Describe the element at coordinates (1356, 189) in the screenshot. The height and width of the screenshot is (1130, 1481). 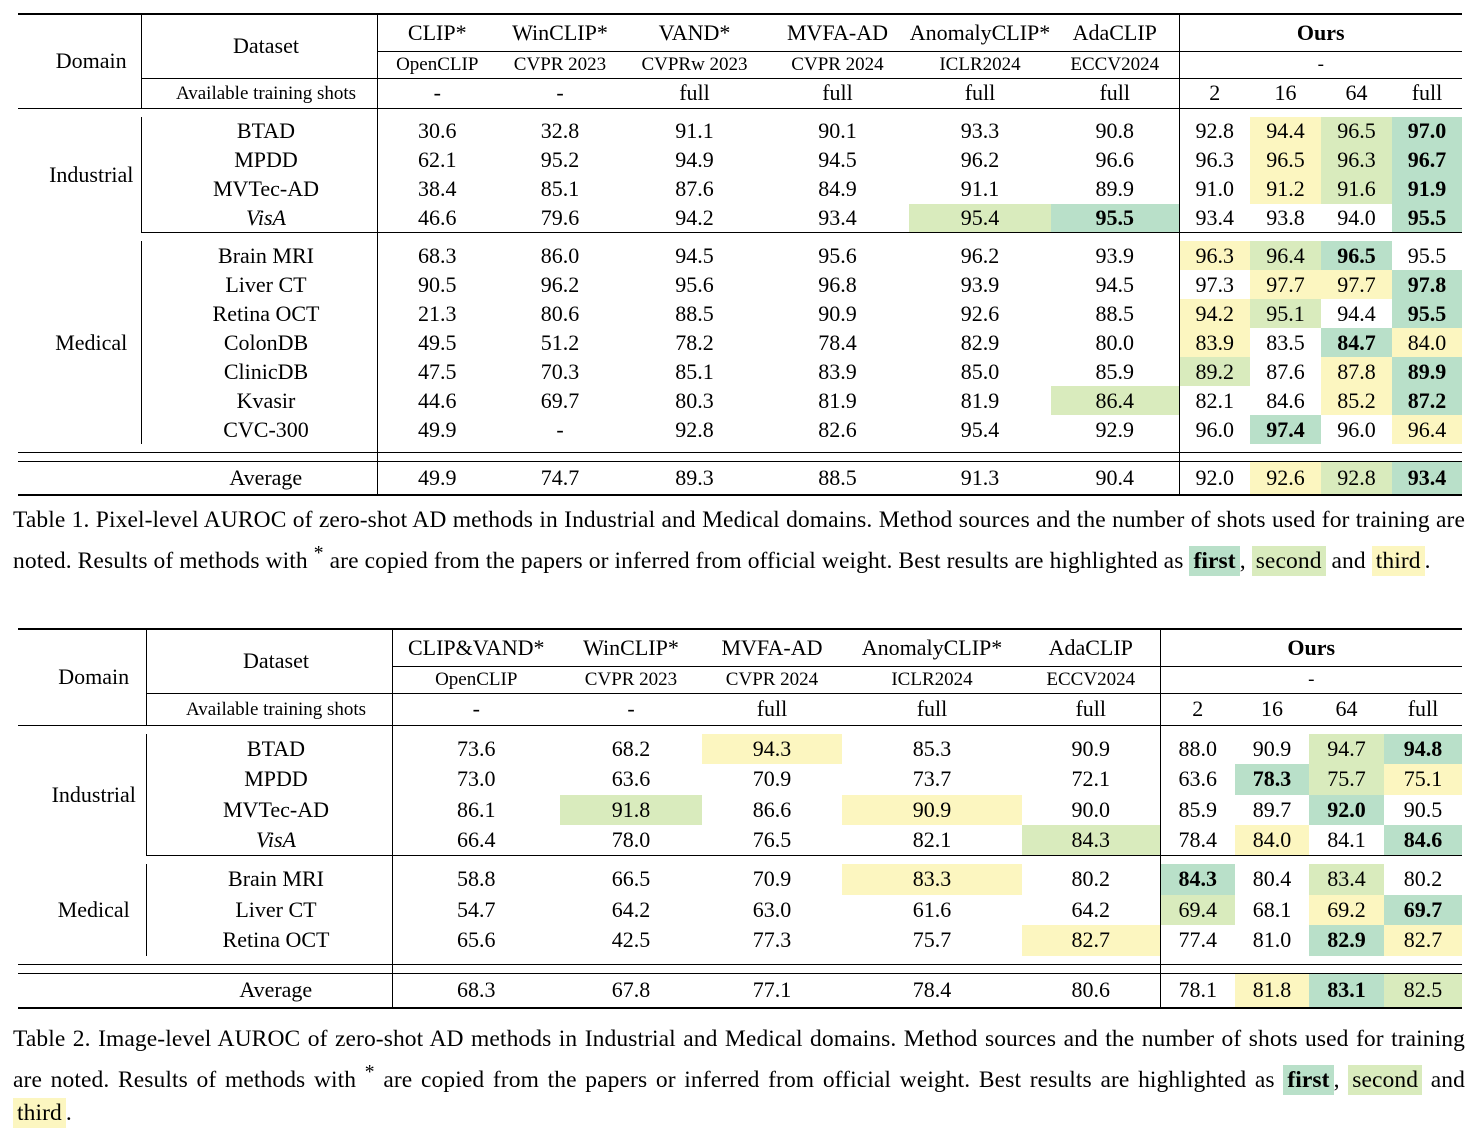
I see `ours-value-cell: 91.6` at that location.